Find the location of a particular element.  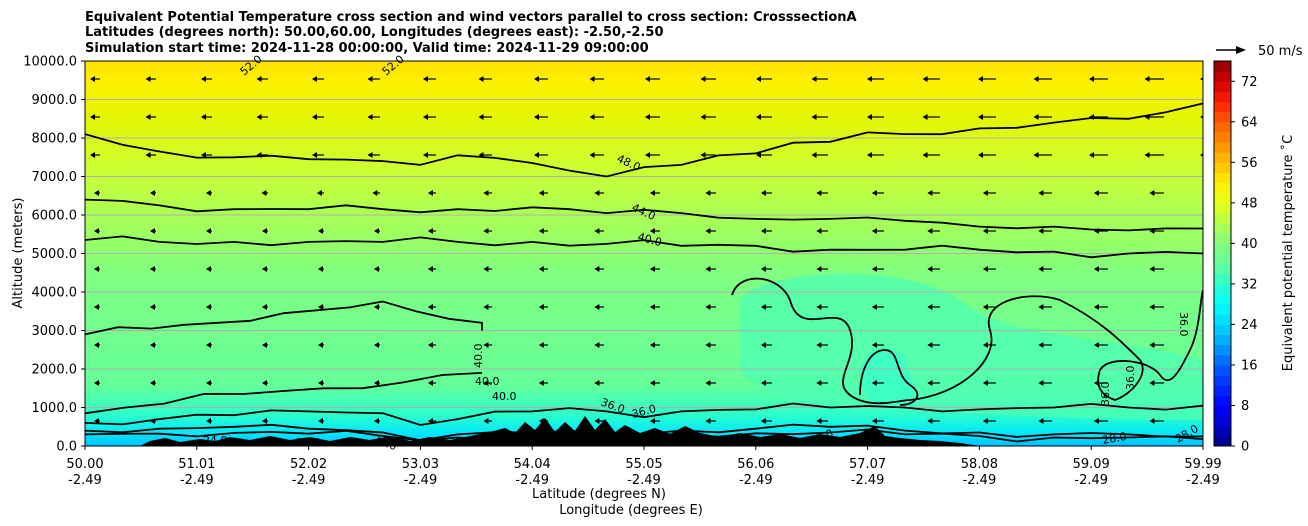

terrain is located at coordinates (532, 431).